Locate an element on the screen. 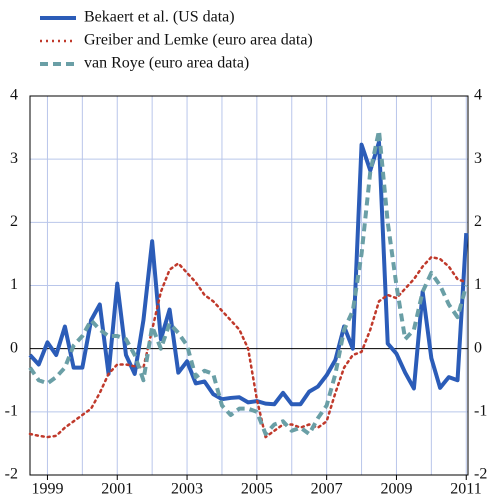  y-tick-label-right: 1 is located at coordinates (478, 284).